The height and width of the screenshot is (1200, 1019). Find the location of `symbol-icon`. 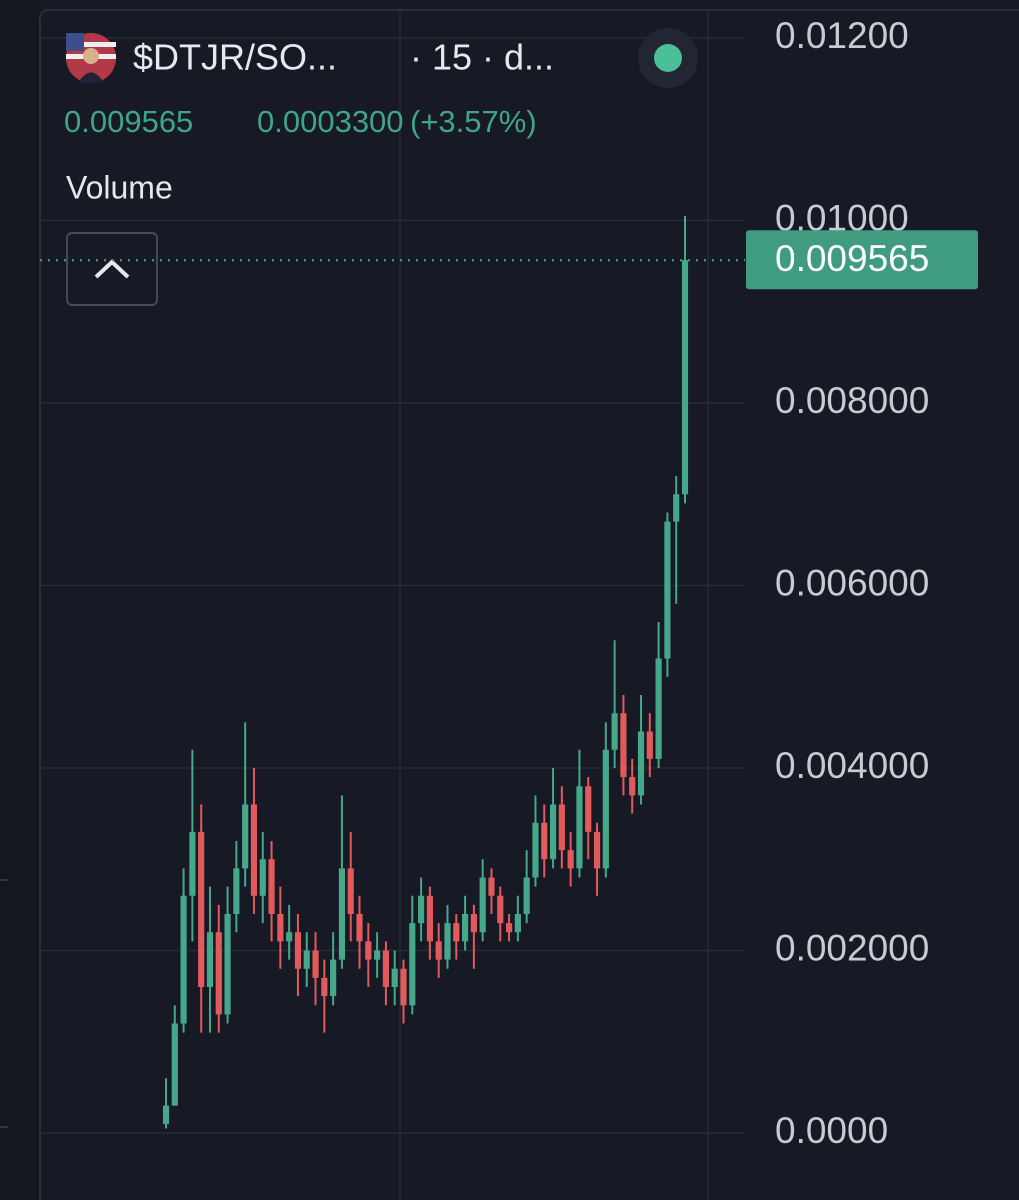

symbol-icon is located at coordinates (91, 58).